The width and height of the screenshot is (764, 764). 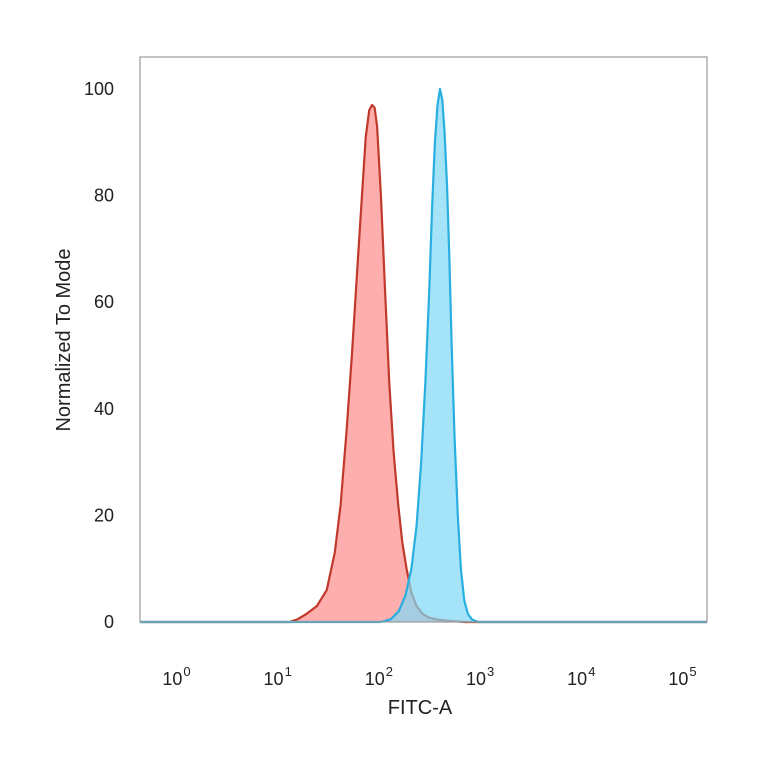 I want to click on x-axis-ticks: 10⁰ 10¹ 10² 10³ 10⁴ 10⁵, so click(x=429, y=676).